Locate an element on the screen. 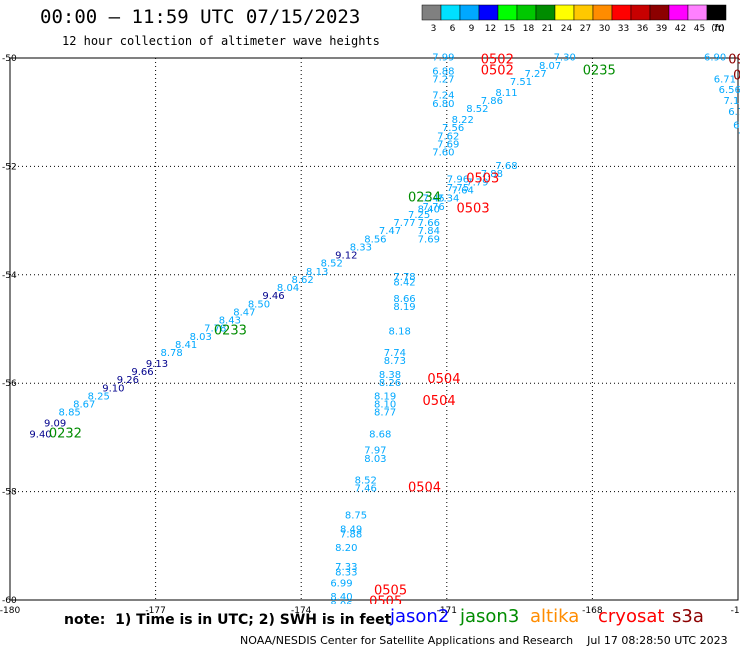 The image size is (740, 650). wave-height-label: 8.78 is located at coordinates (171, 353).